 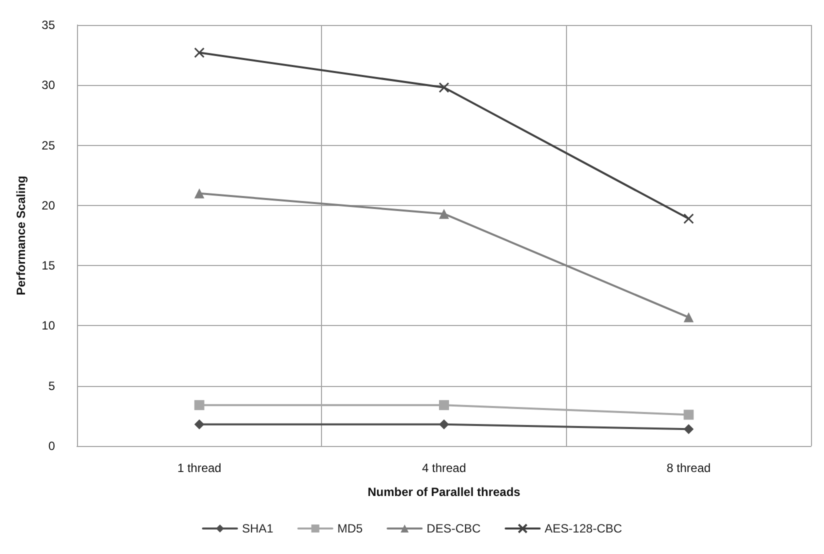 What do you see at coordinates (49, 205) in the screenshot?
I see `y-tick-label: 20` at bounding box center [49, 205].